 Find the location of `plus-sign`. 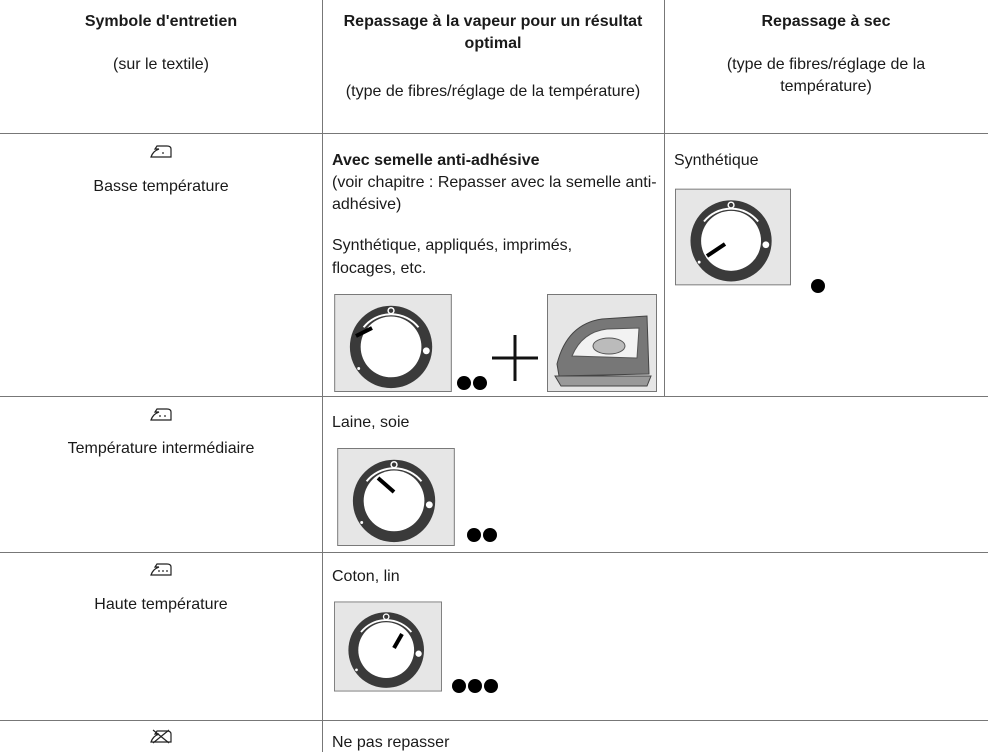

plus-sign is located at coordinates (515, 358).